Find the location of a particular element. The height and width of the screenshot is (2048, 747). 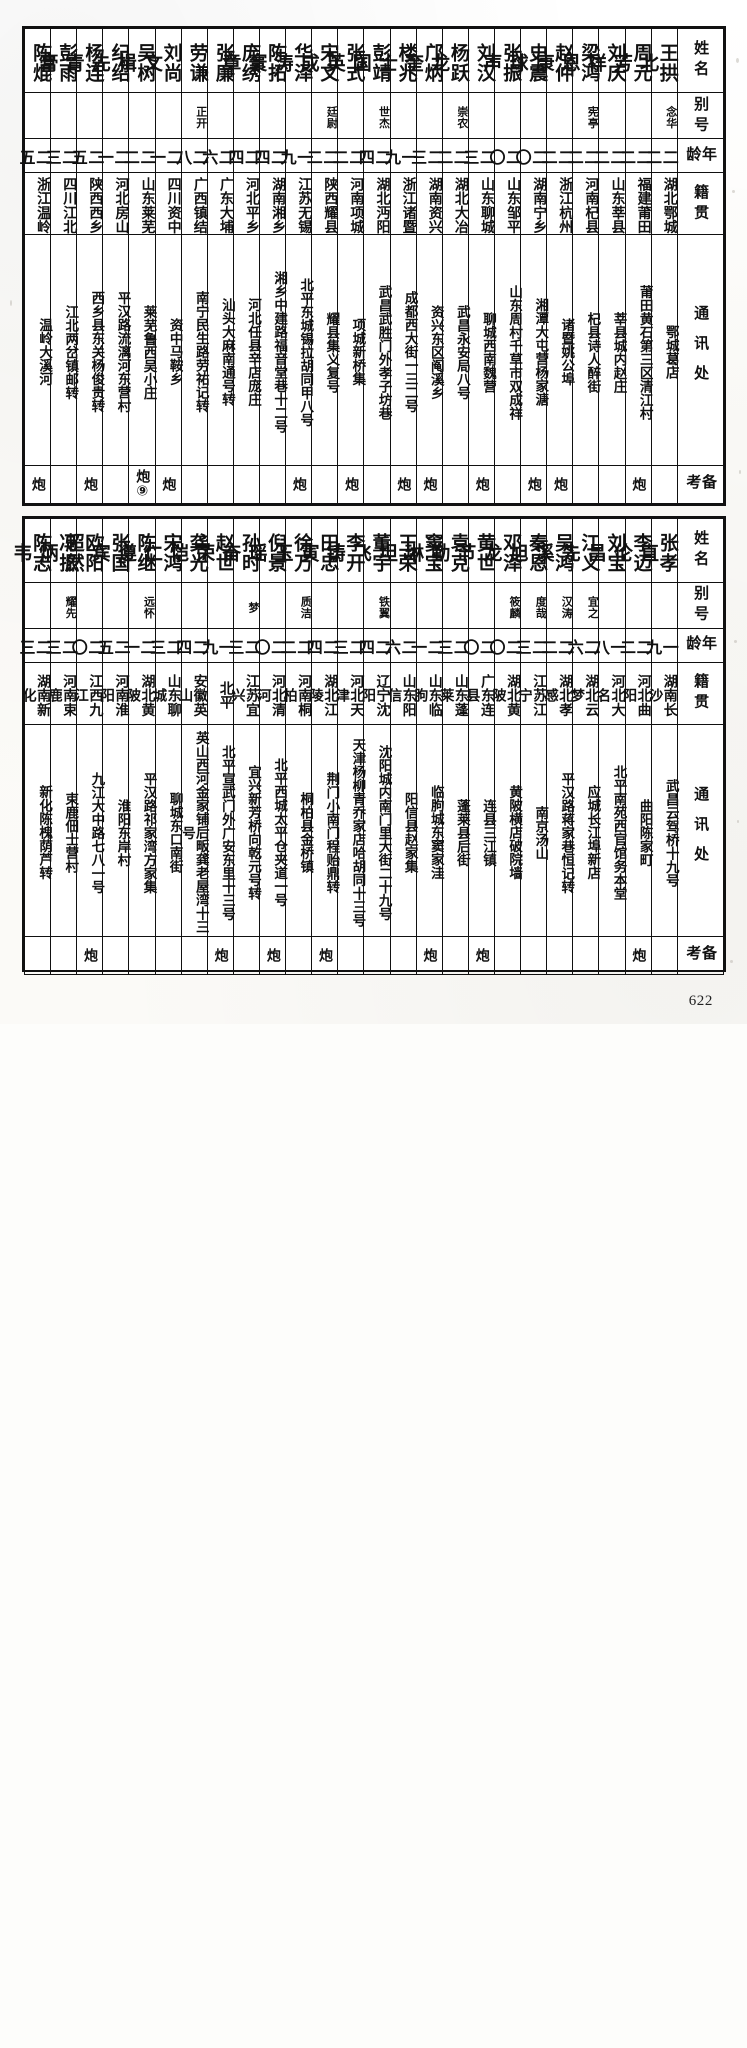

cell-name: 邝炳奎 is located at coordinates (423, 60).